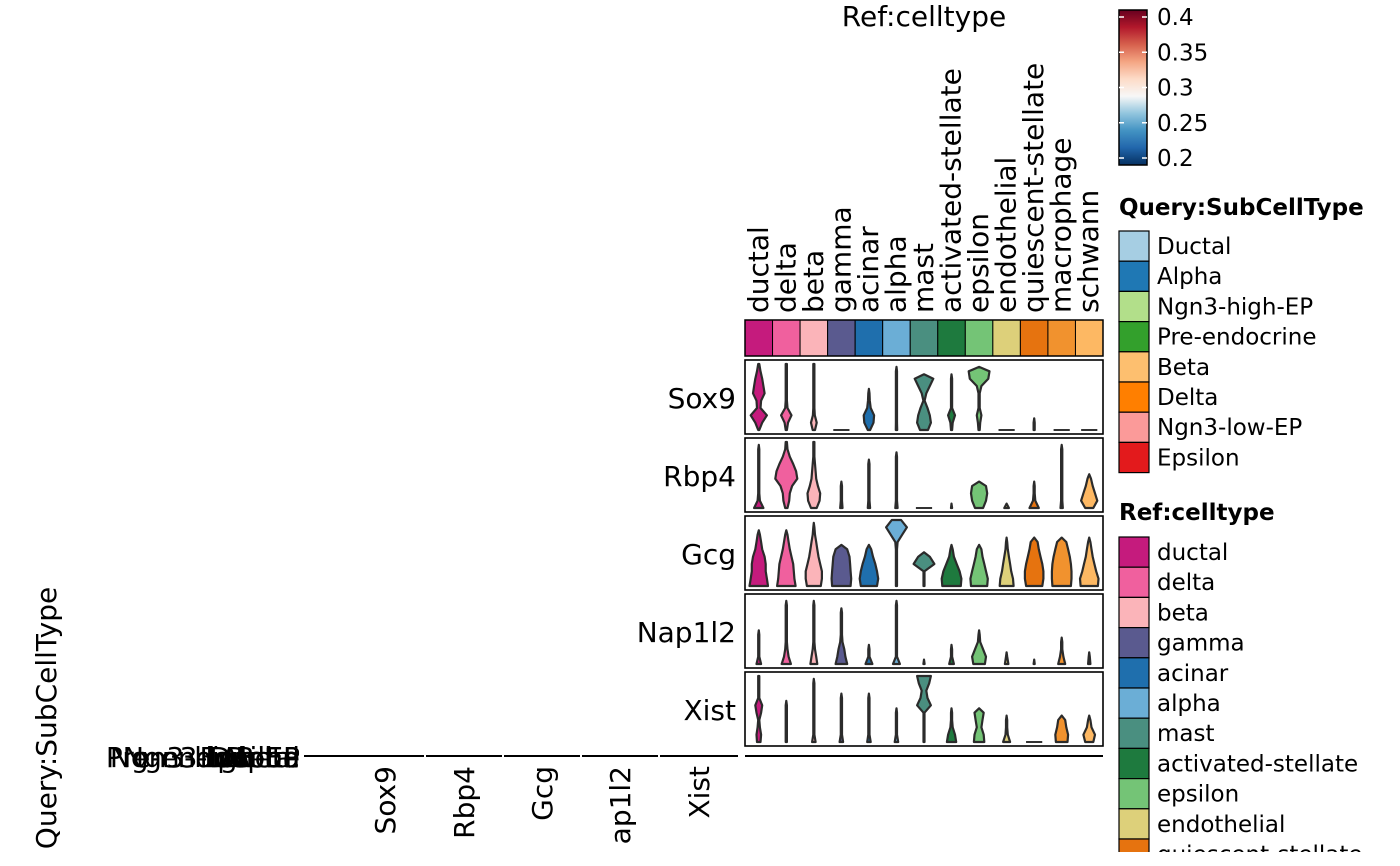  I want to click on legend-ref-swatch-gamma, so click(1134, 642).